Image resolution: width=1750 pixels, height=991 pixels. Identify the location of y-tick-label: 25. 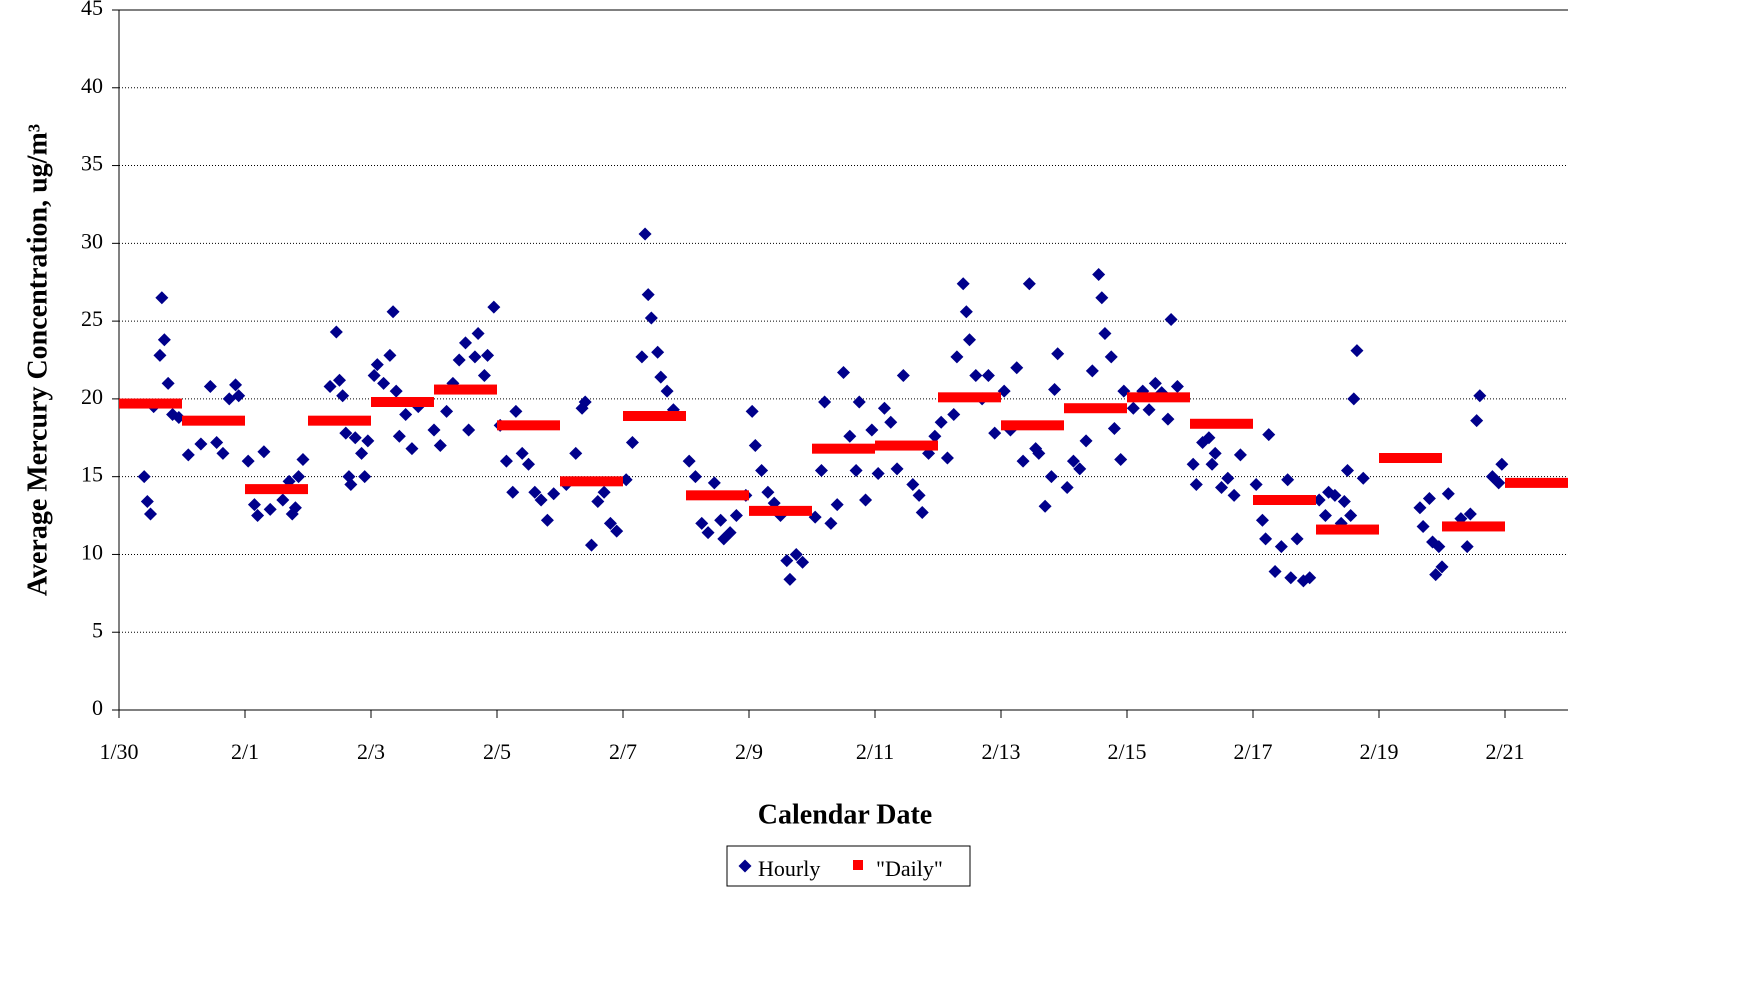
(92, 318).